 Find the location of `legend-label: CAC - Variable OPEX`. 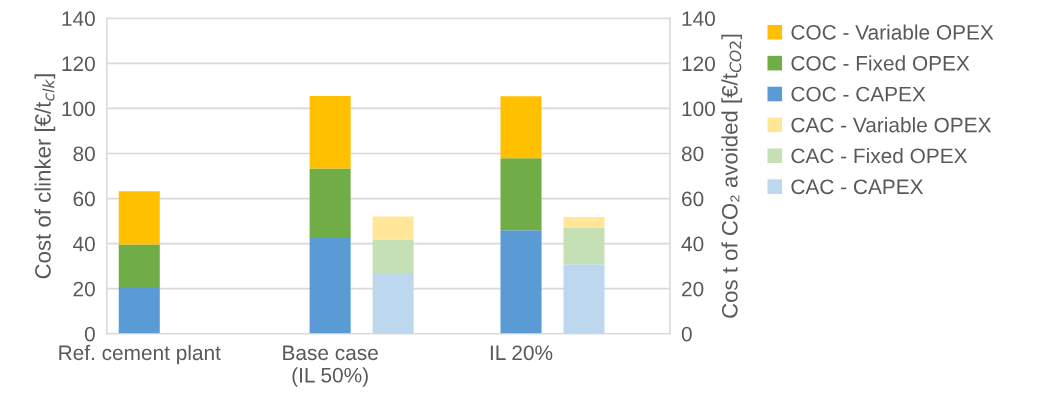

legend-label: CAC - Variable OPEX is located at coordinates (891, 125).